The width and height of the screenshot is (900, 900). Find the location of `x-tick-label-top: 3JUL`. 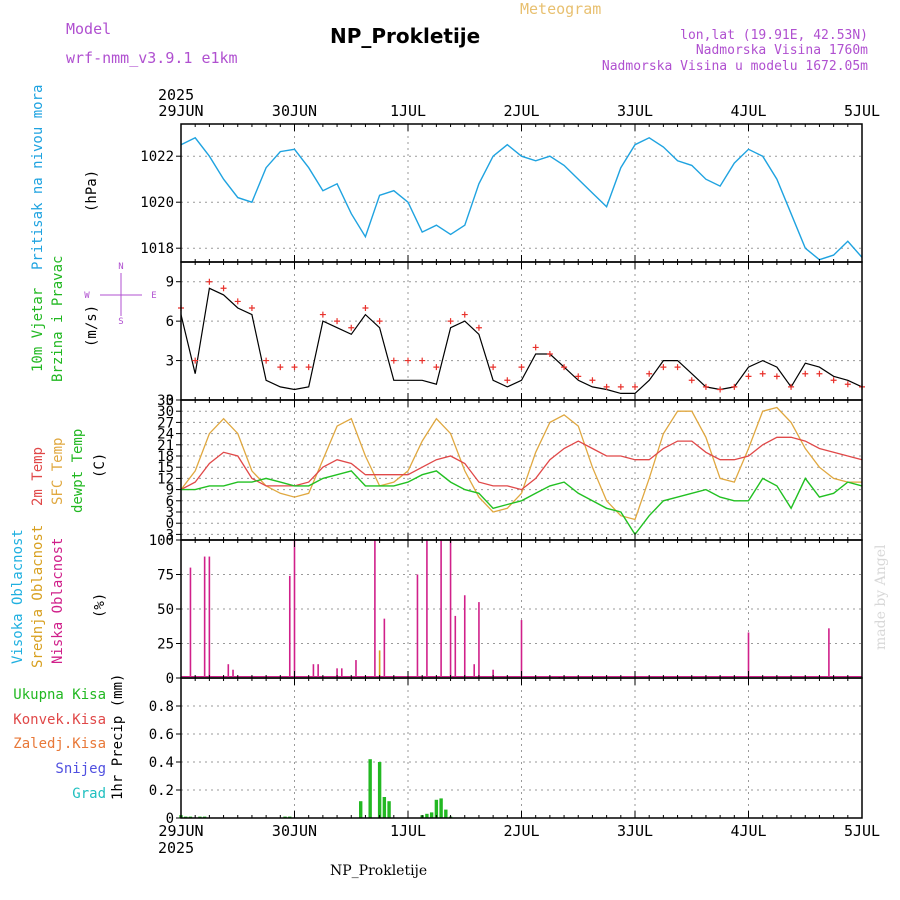

x-tick-label-top: 3JUL is located at coordinates (635, 111).